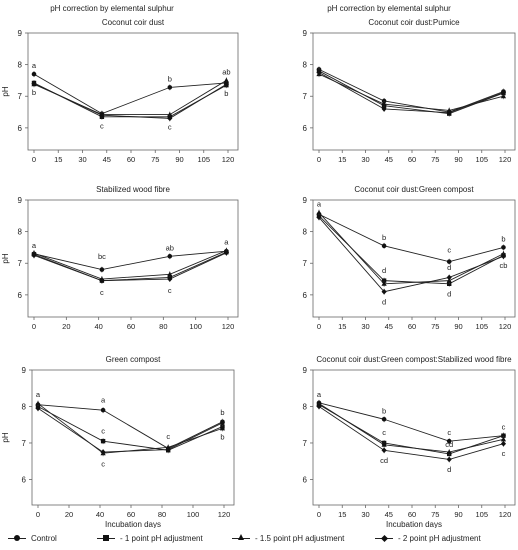 This screenshot has width=518, height=550. I want to click on panel-3-frame, so click(133, 258).